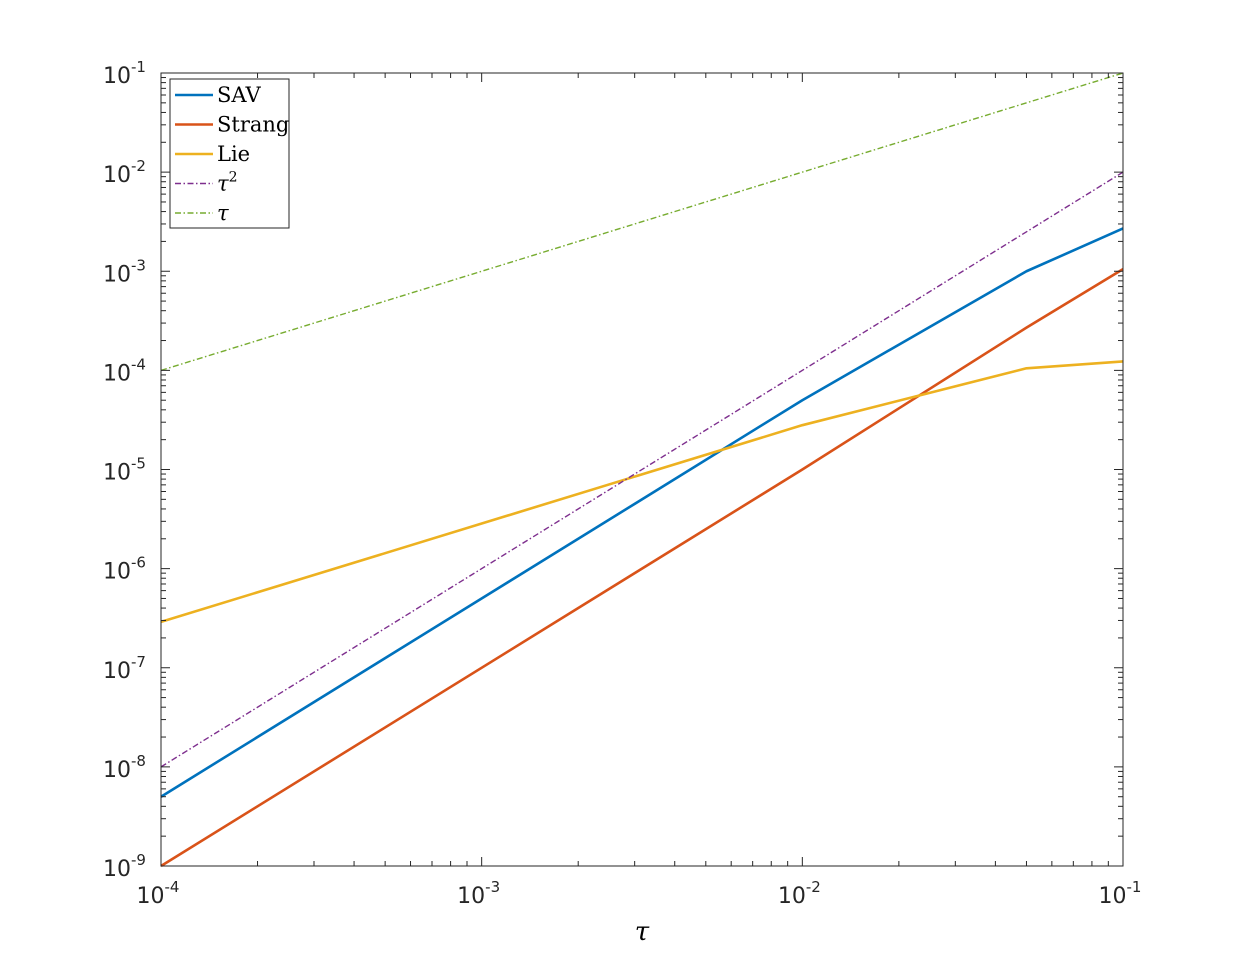  What do you see at coordinates (799, 893) in the screenshot?
I see `x-tick-label: 10⁻²` at bounding box center [799, 893].